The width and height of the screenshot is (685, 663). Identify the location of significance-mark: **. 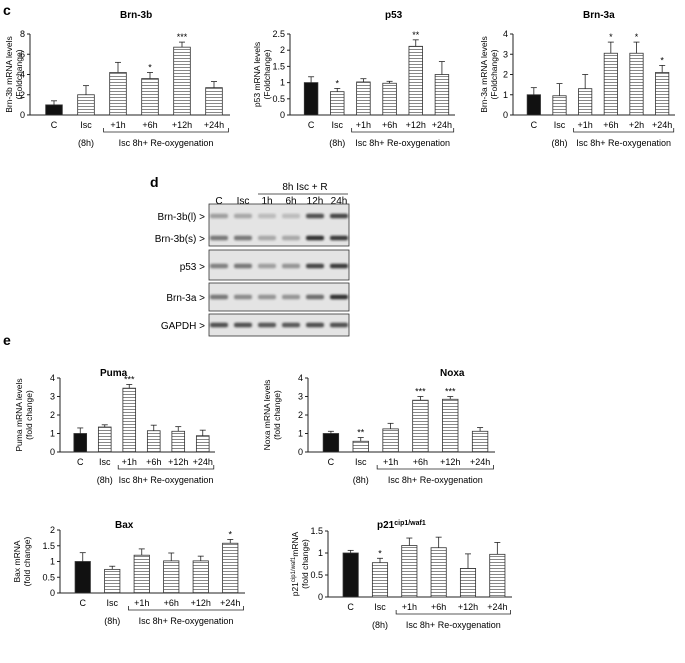
(416, 35).